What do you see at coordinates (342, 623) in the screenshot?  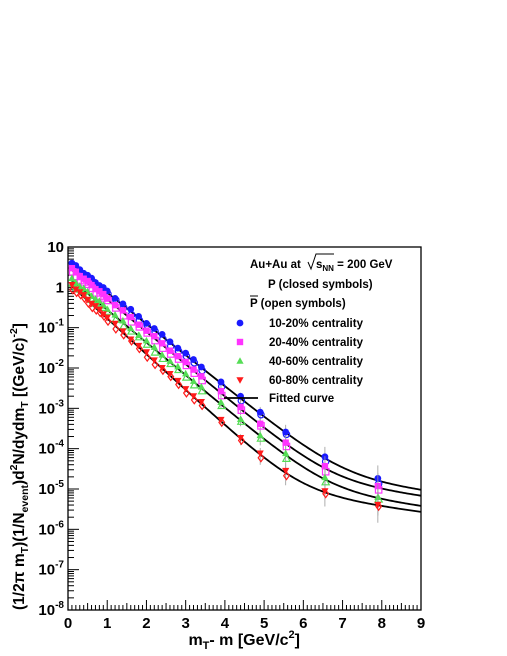 I see `x-tick-label: 7` at bounding box center [342, 623].